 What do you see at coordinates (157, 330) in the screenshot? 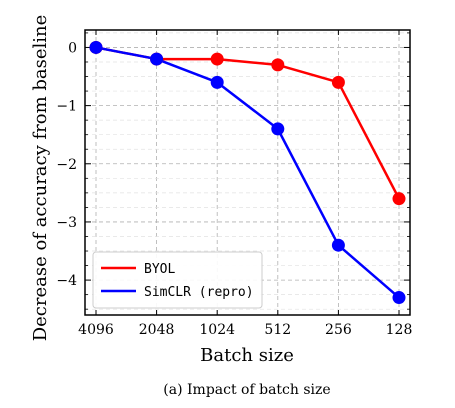
I see `x-tick-label: 2048` at bounding box center [157, 330].